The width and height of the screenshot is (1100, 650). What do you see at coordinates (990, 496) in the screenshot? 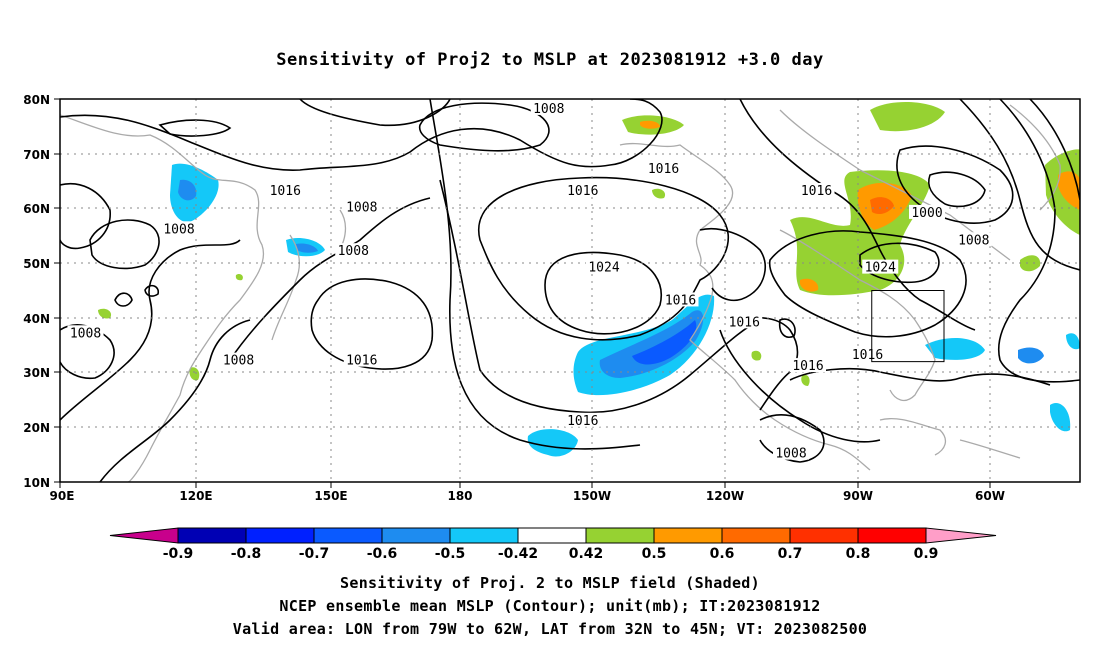
I see `x-tick-label: 60W` at bounding box center [990, 496].